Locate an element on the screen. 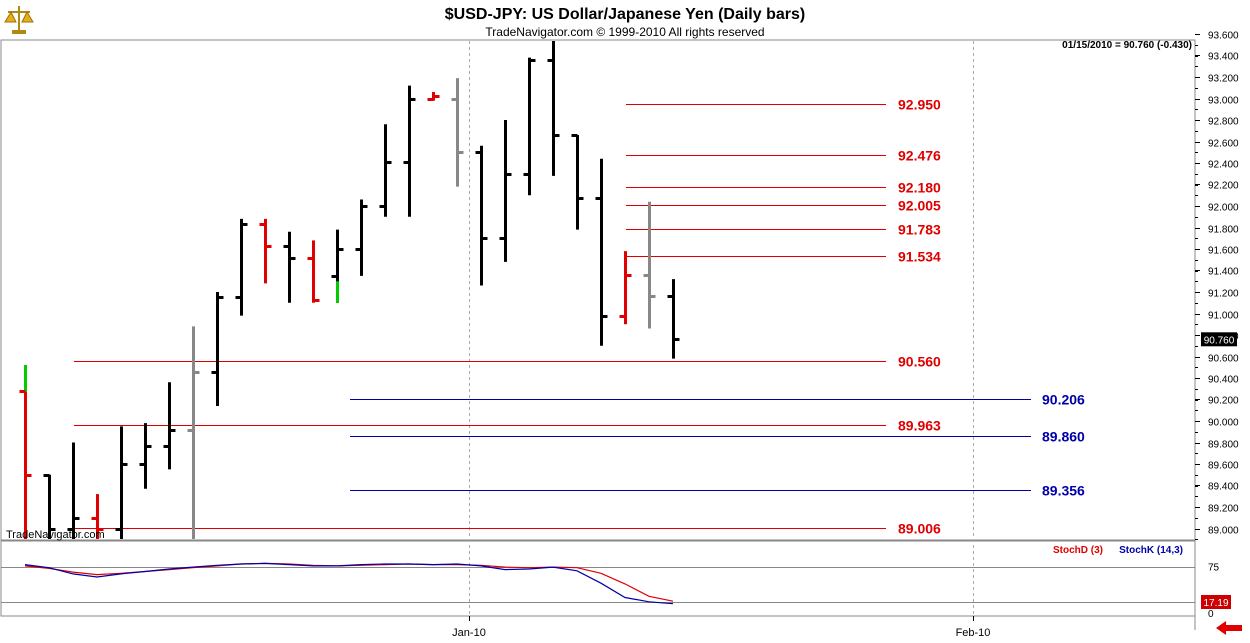 This screenshot has height=643, width=1250. level-label-5: 91.534 is located at coordinates (919, 257).